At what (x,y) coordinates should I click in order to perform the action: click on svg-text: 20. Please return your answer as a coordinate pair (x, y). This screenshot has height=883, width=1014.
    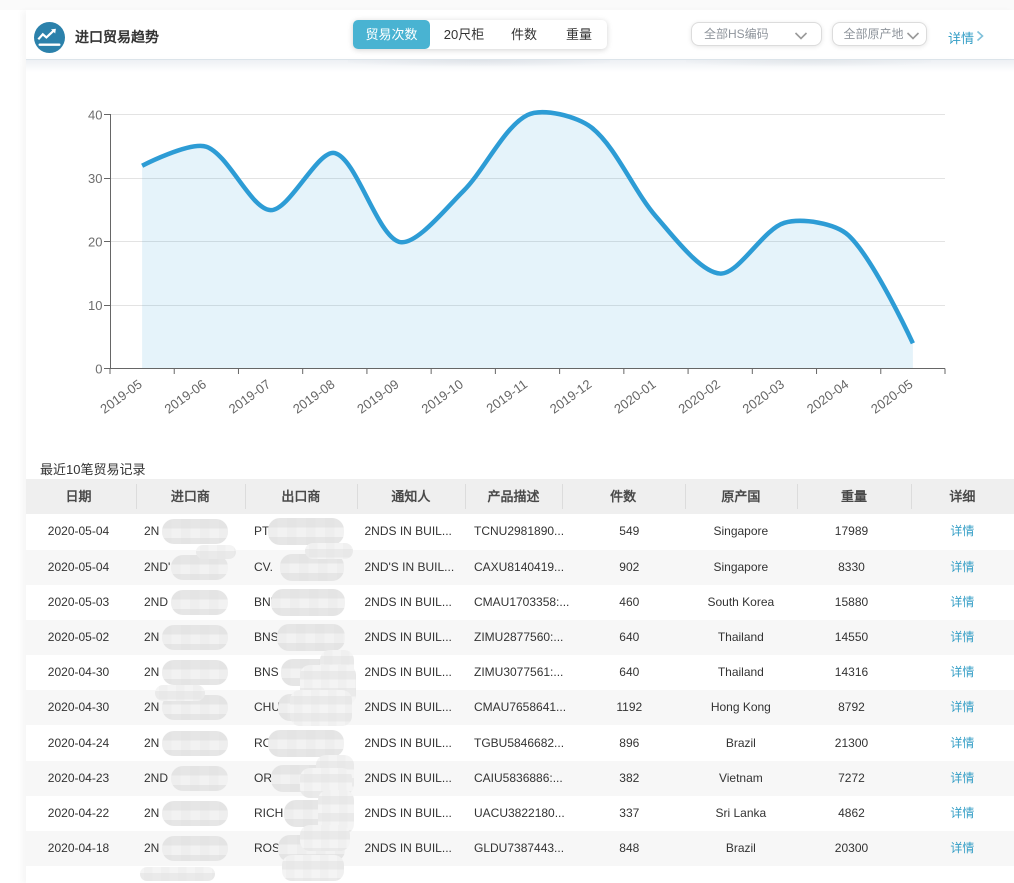
    Looking at the image, I should click on (95, 242).